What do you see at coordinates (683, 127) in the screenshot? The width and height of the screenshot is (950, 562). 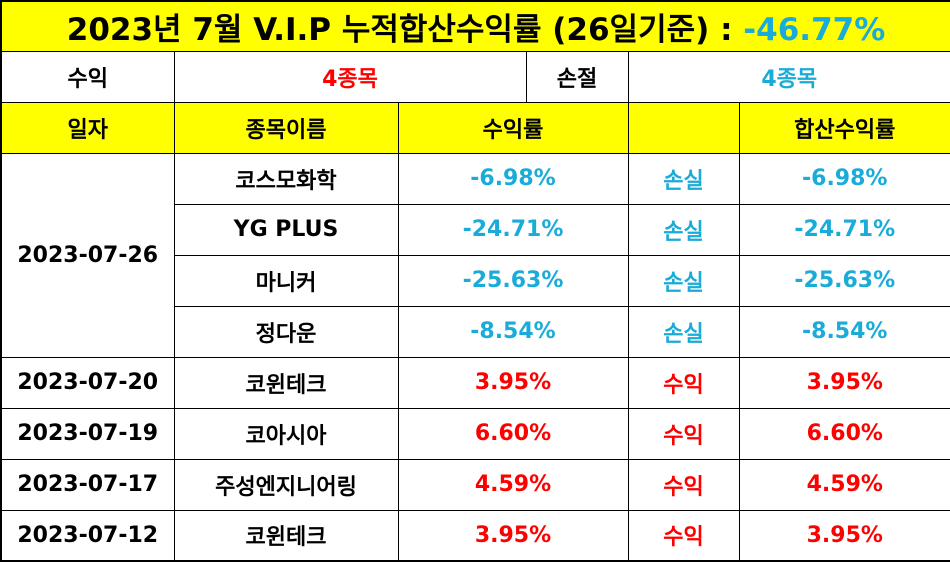 I see `header-blank` at bounding box center [683, 127].